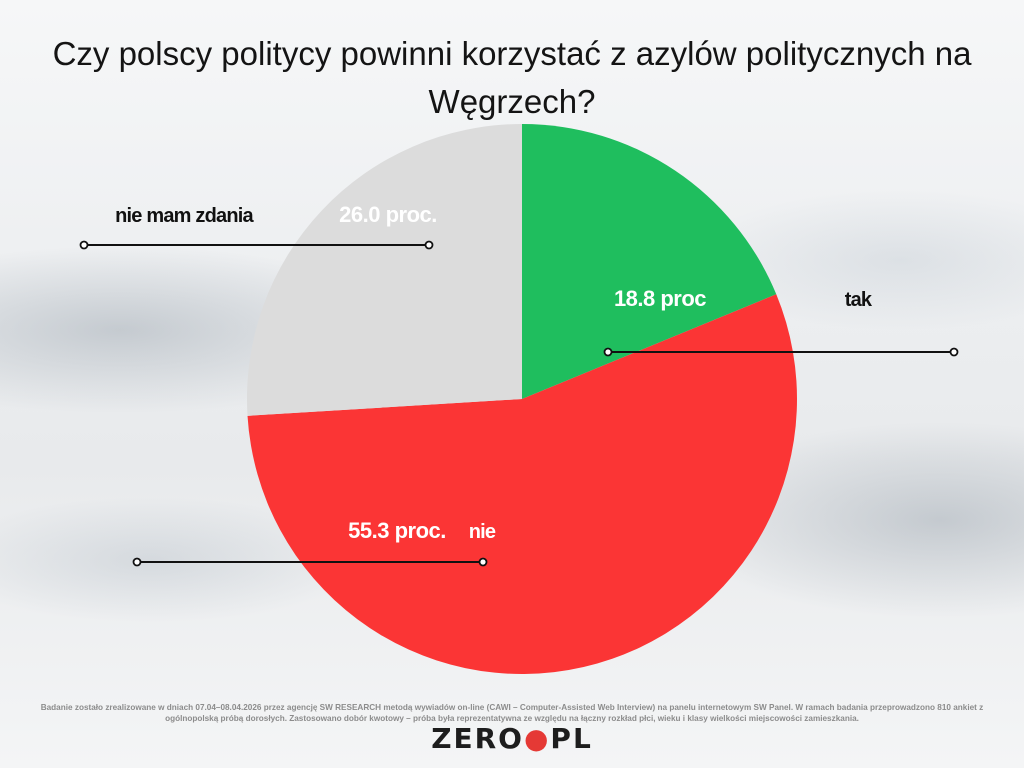 The image size is (1024, 768). What do you see at coordinates (954, 352) in the screenshot?
I see `leader-dot-tak-end` at bounding box center [954, 352].